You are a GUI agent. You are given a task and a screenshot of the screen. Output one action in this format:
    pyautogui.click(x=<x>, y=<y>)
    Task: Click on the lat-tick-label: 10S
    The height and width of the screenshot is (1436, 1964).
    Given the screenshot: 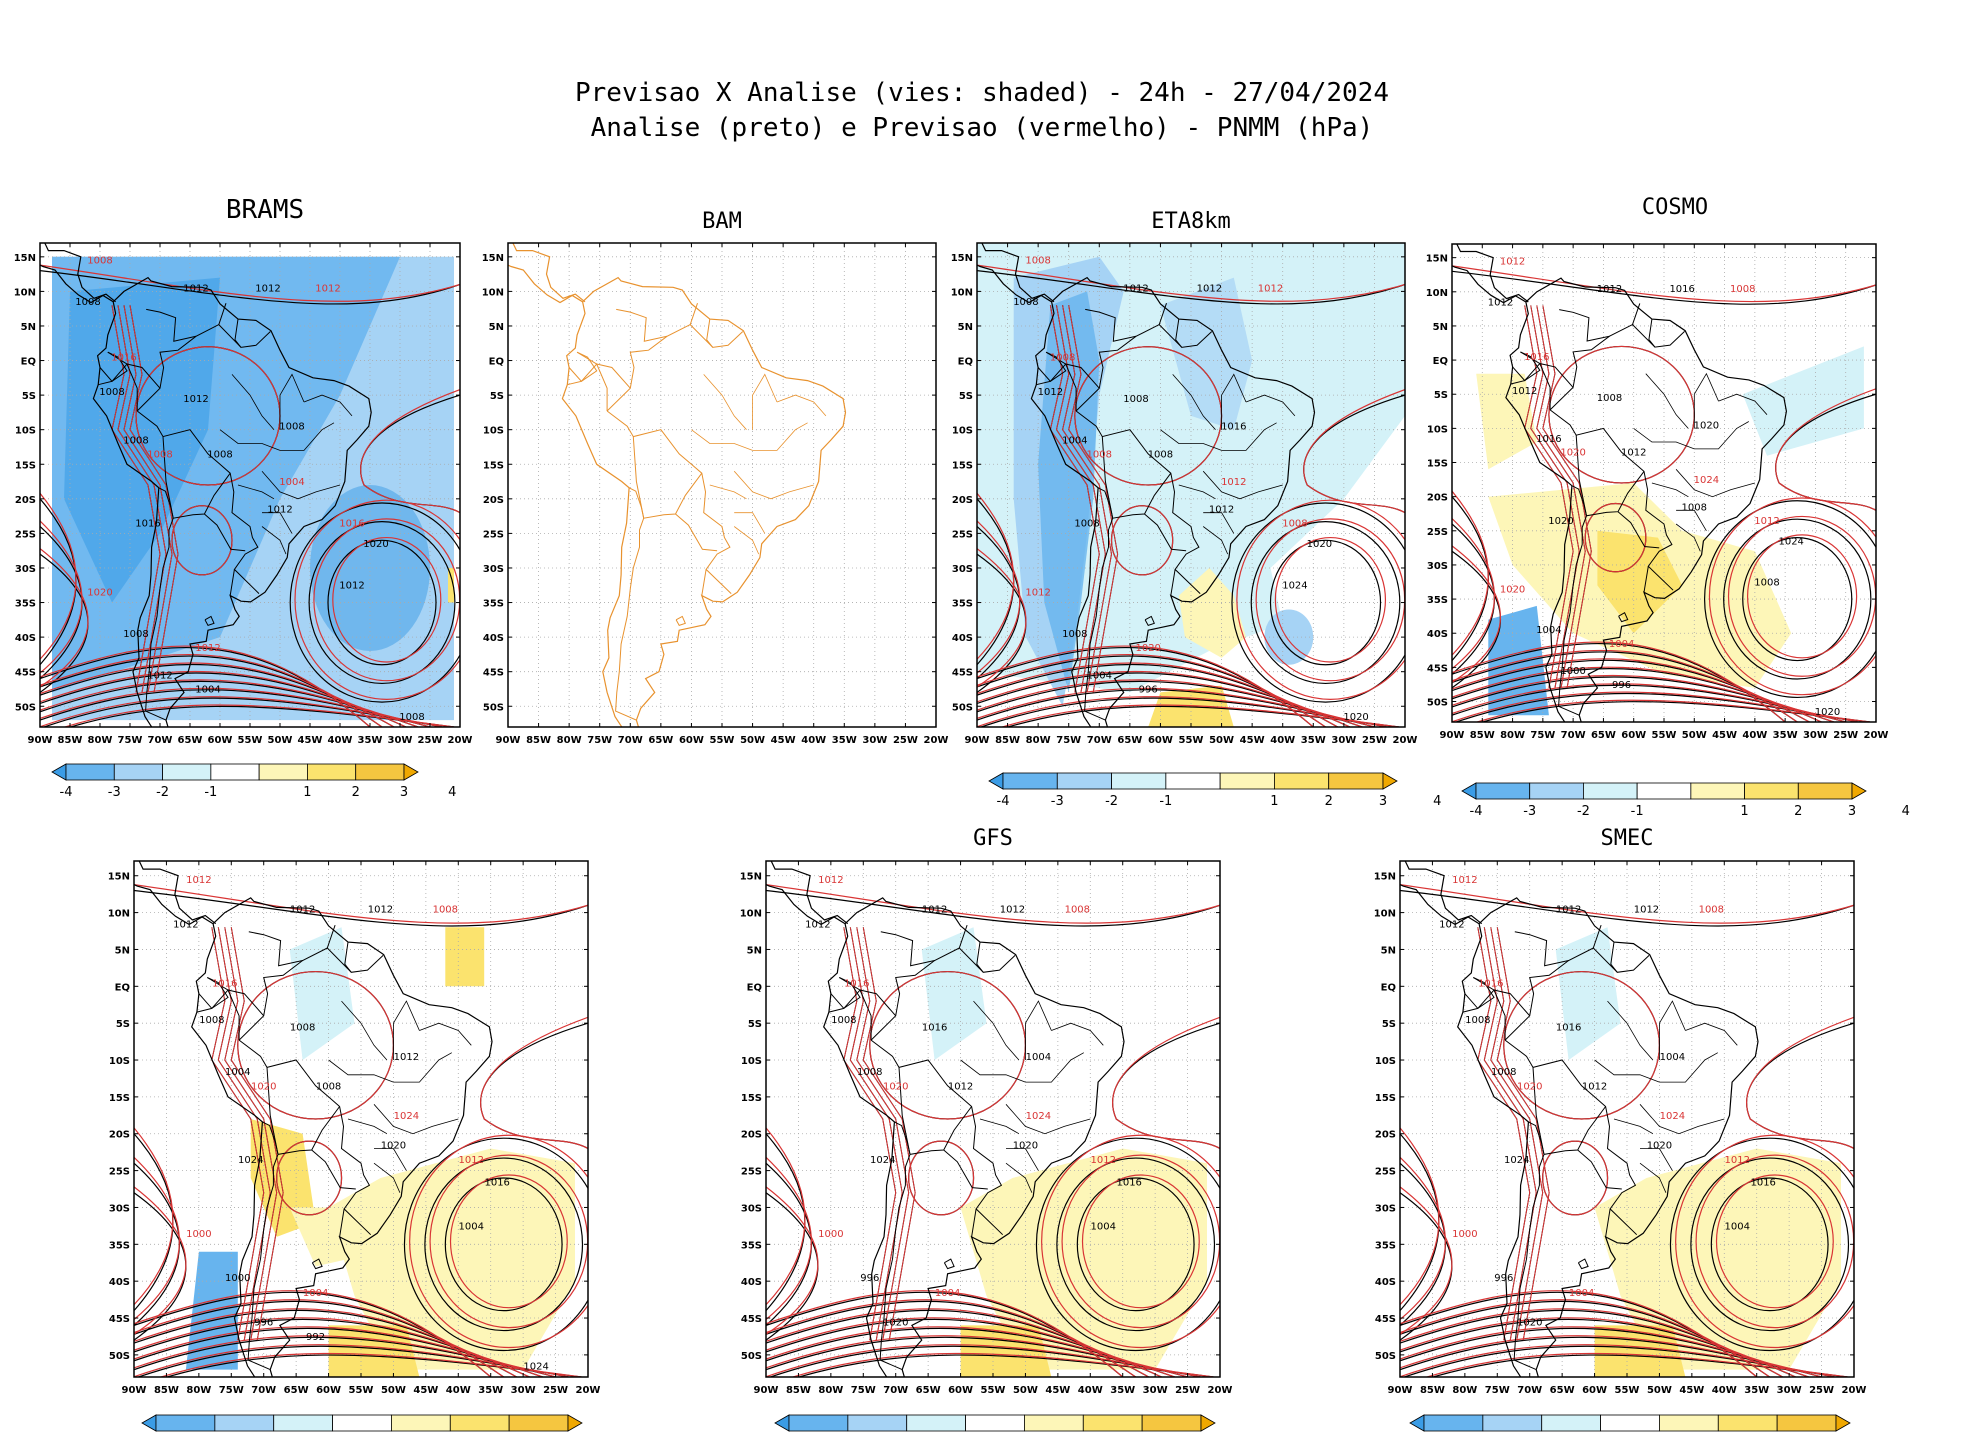 What is the action you would take?
    pyautogui.click(x=1437, y=429)
    